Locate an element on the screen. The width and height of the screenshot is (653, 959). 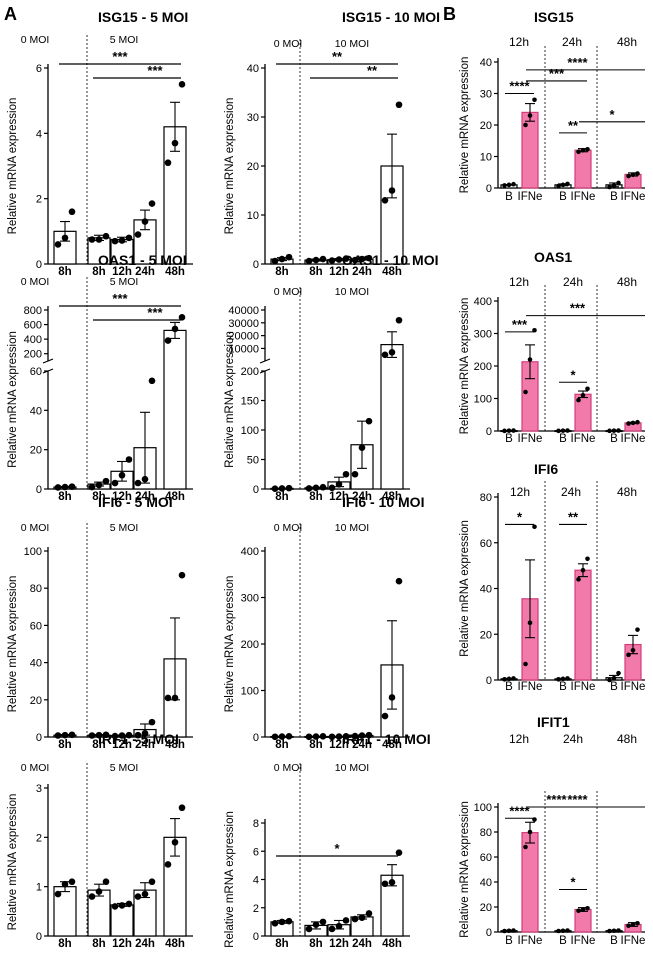
chart-title: IFIT1 is located at coordinates (553, 722).